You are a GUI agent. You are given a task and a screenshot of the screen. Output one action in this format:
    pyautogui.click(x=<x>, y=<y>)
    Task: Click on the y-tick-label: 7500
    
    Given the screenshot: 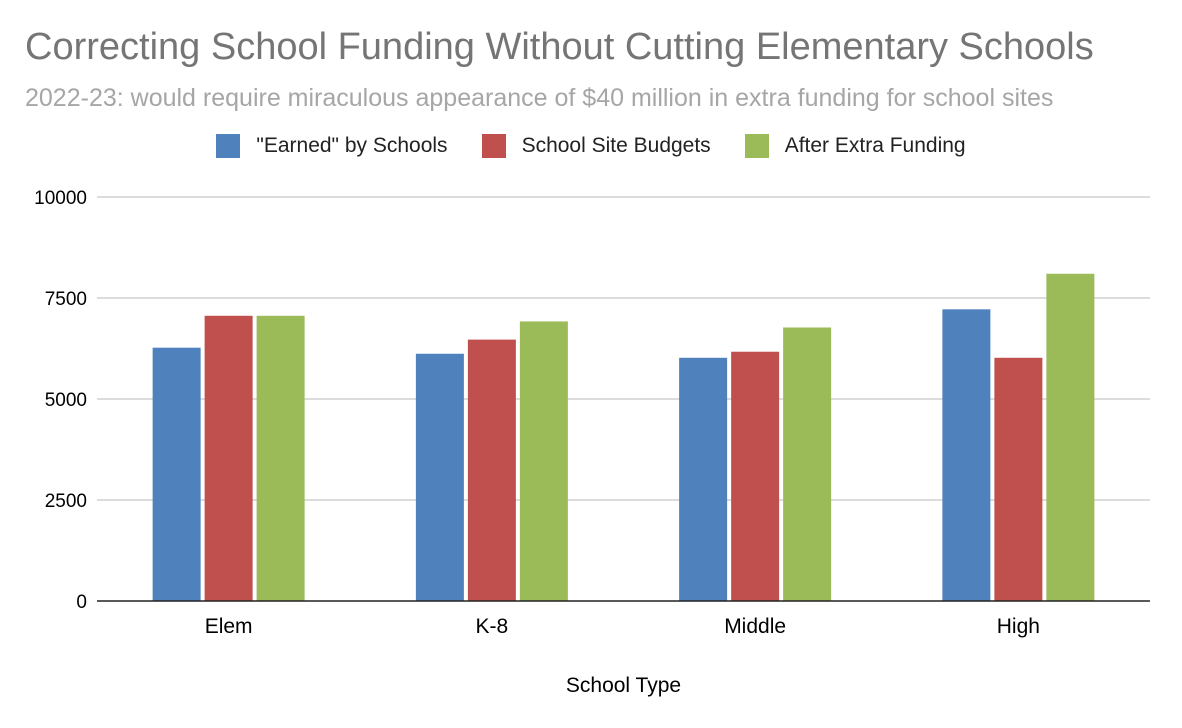 What is the action you would take?
    pyautogui.click(x=66, y=299)
    